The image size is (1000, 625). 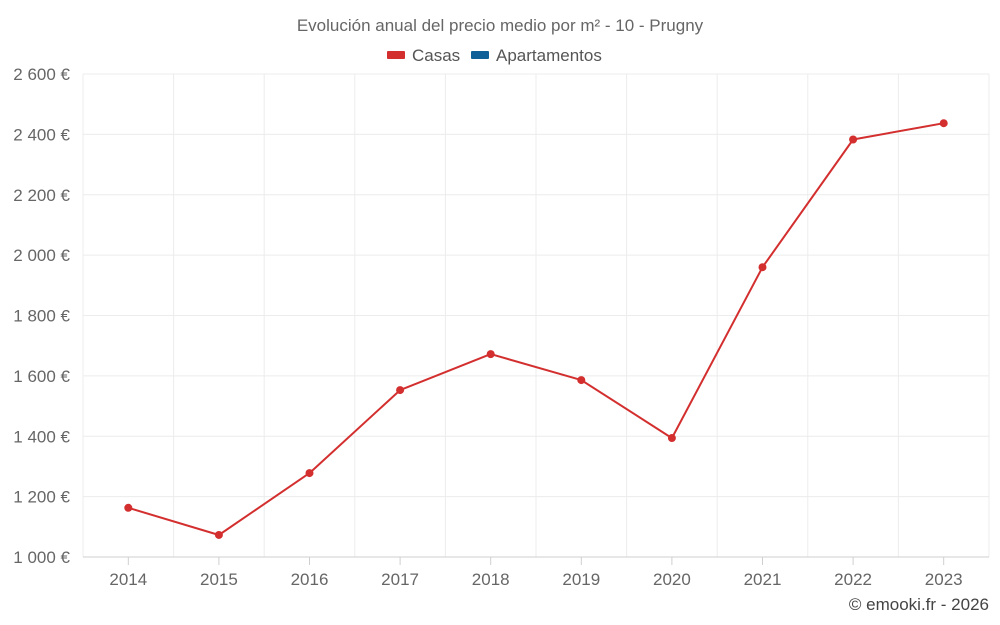 What do you see at coordinates (943, 123) in the screenshot?
I see `data-point-casas-2023` at bounding box center [943, 123].